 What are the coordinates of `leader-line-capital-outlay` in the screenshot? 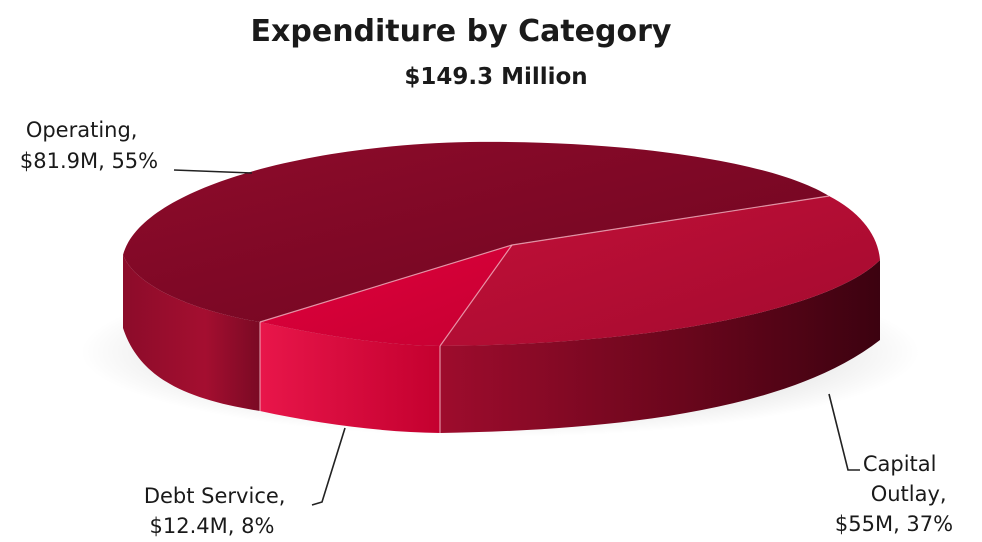 It's located at (844, 432).